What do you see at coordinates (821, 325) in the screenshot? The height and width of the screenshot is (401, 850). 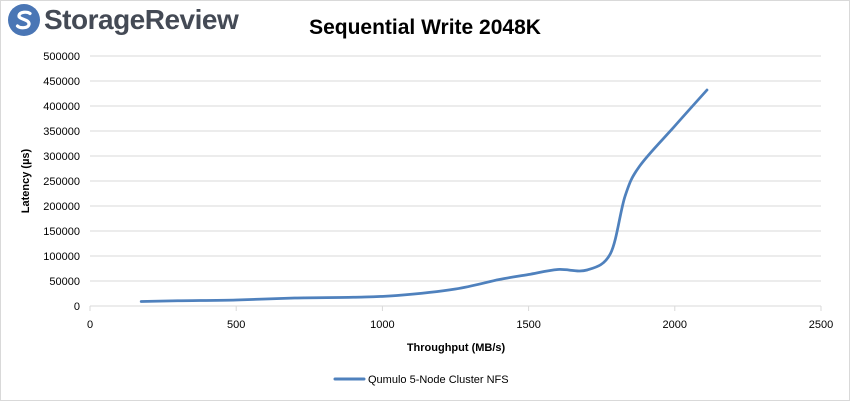 I see `x-tick-label: 2500` at bounding box center [821, 325].